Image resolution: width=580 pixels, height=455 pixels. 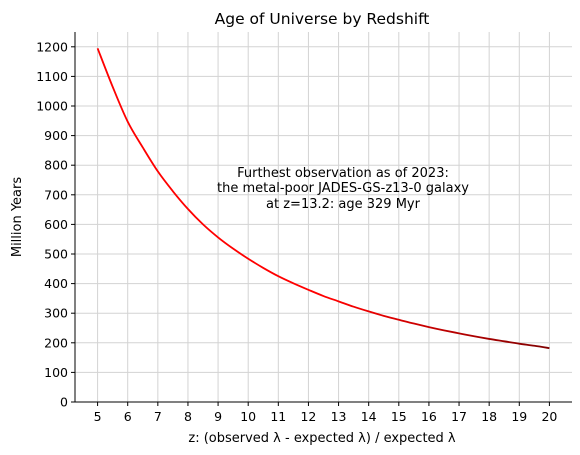 What do you see at coordinates (158, 416) in the screenshot?
I see `x-tick-label: 7` at bounding box center [158, 416].